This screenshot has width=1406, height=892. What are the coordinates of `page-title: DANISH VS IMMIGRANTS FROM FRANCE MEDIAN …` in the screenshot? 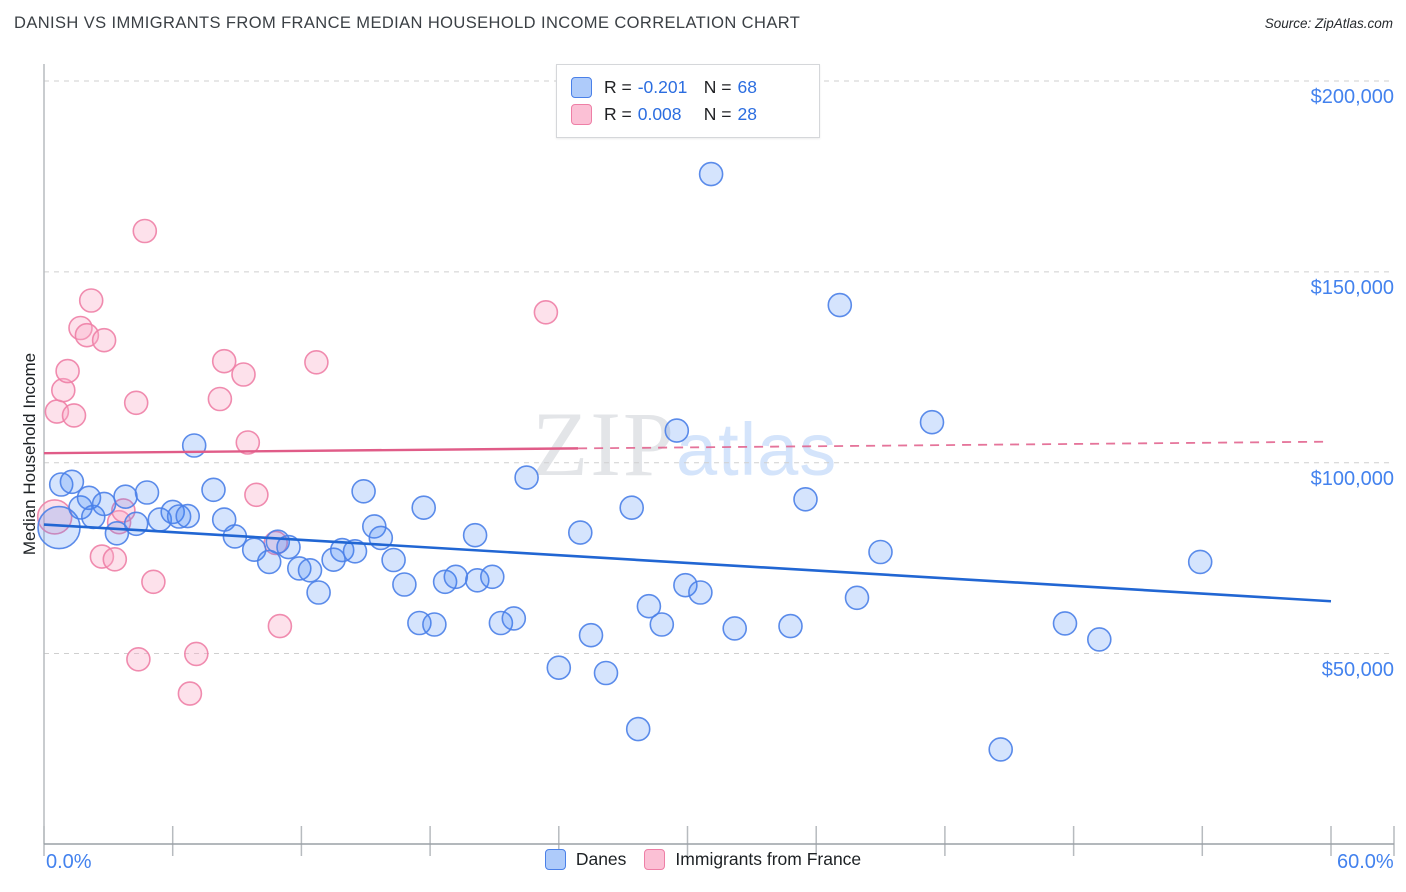 It's located at (407, 23).